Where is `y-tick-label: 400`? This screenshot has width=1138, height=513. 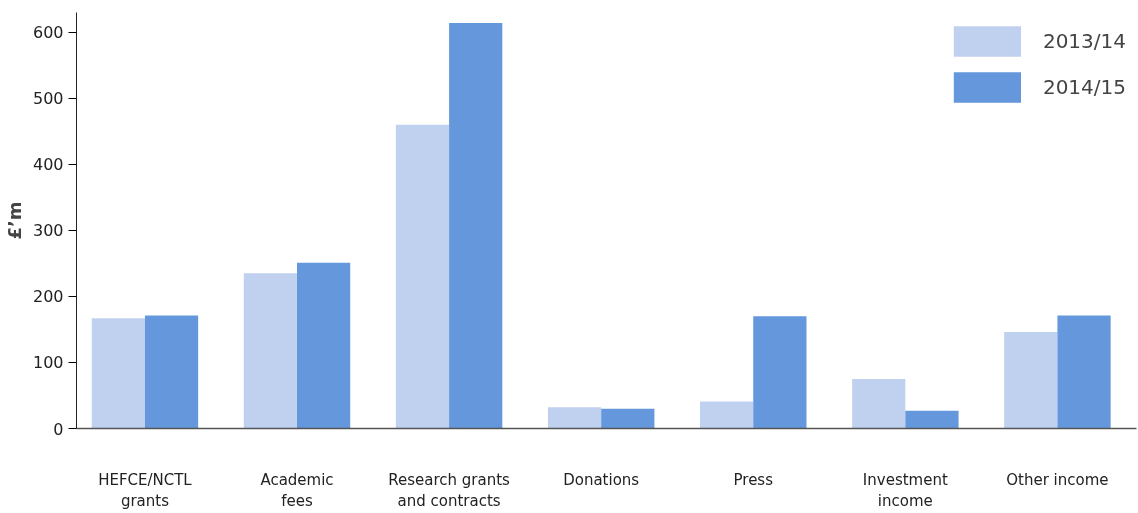 y-tick-label: 400 is located at coordinates (48, 165).